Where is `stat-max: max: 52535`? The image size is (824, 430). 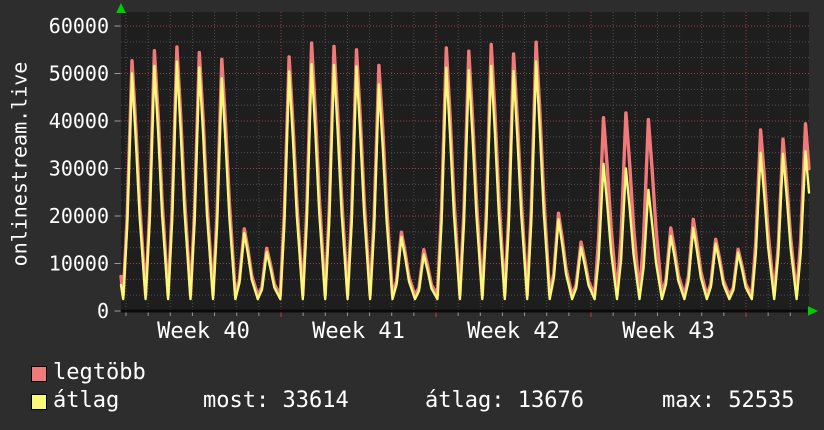 stat-max: max: 52535 is located at coordinates (728, 400).